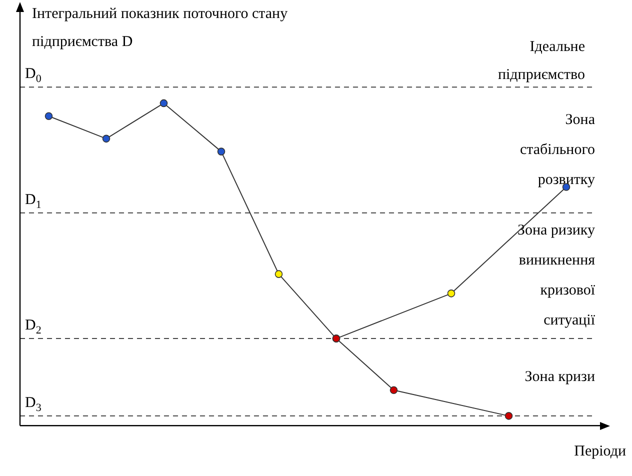 This screenshot has height=476, width=632. What do you see at coordinates (542, 61) in the screenshot?
I see `text: Ідеальне підприємство` at bounding box center [542, 61].